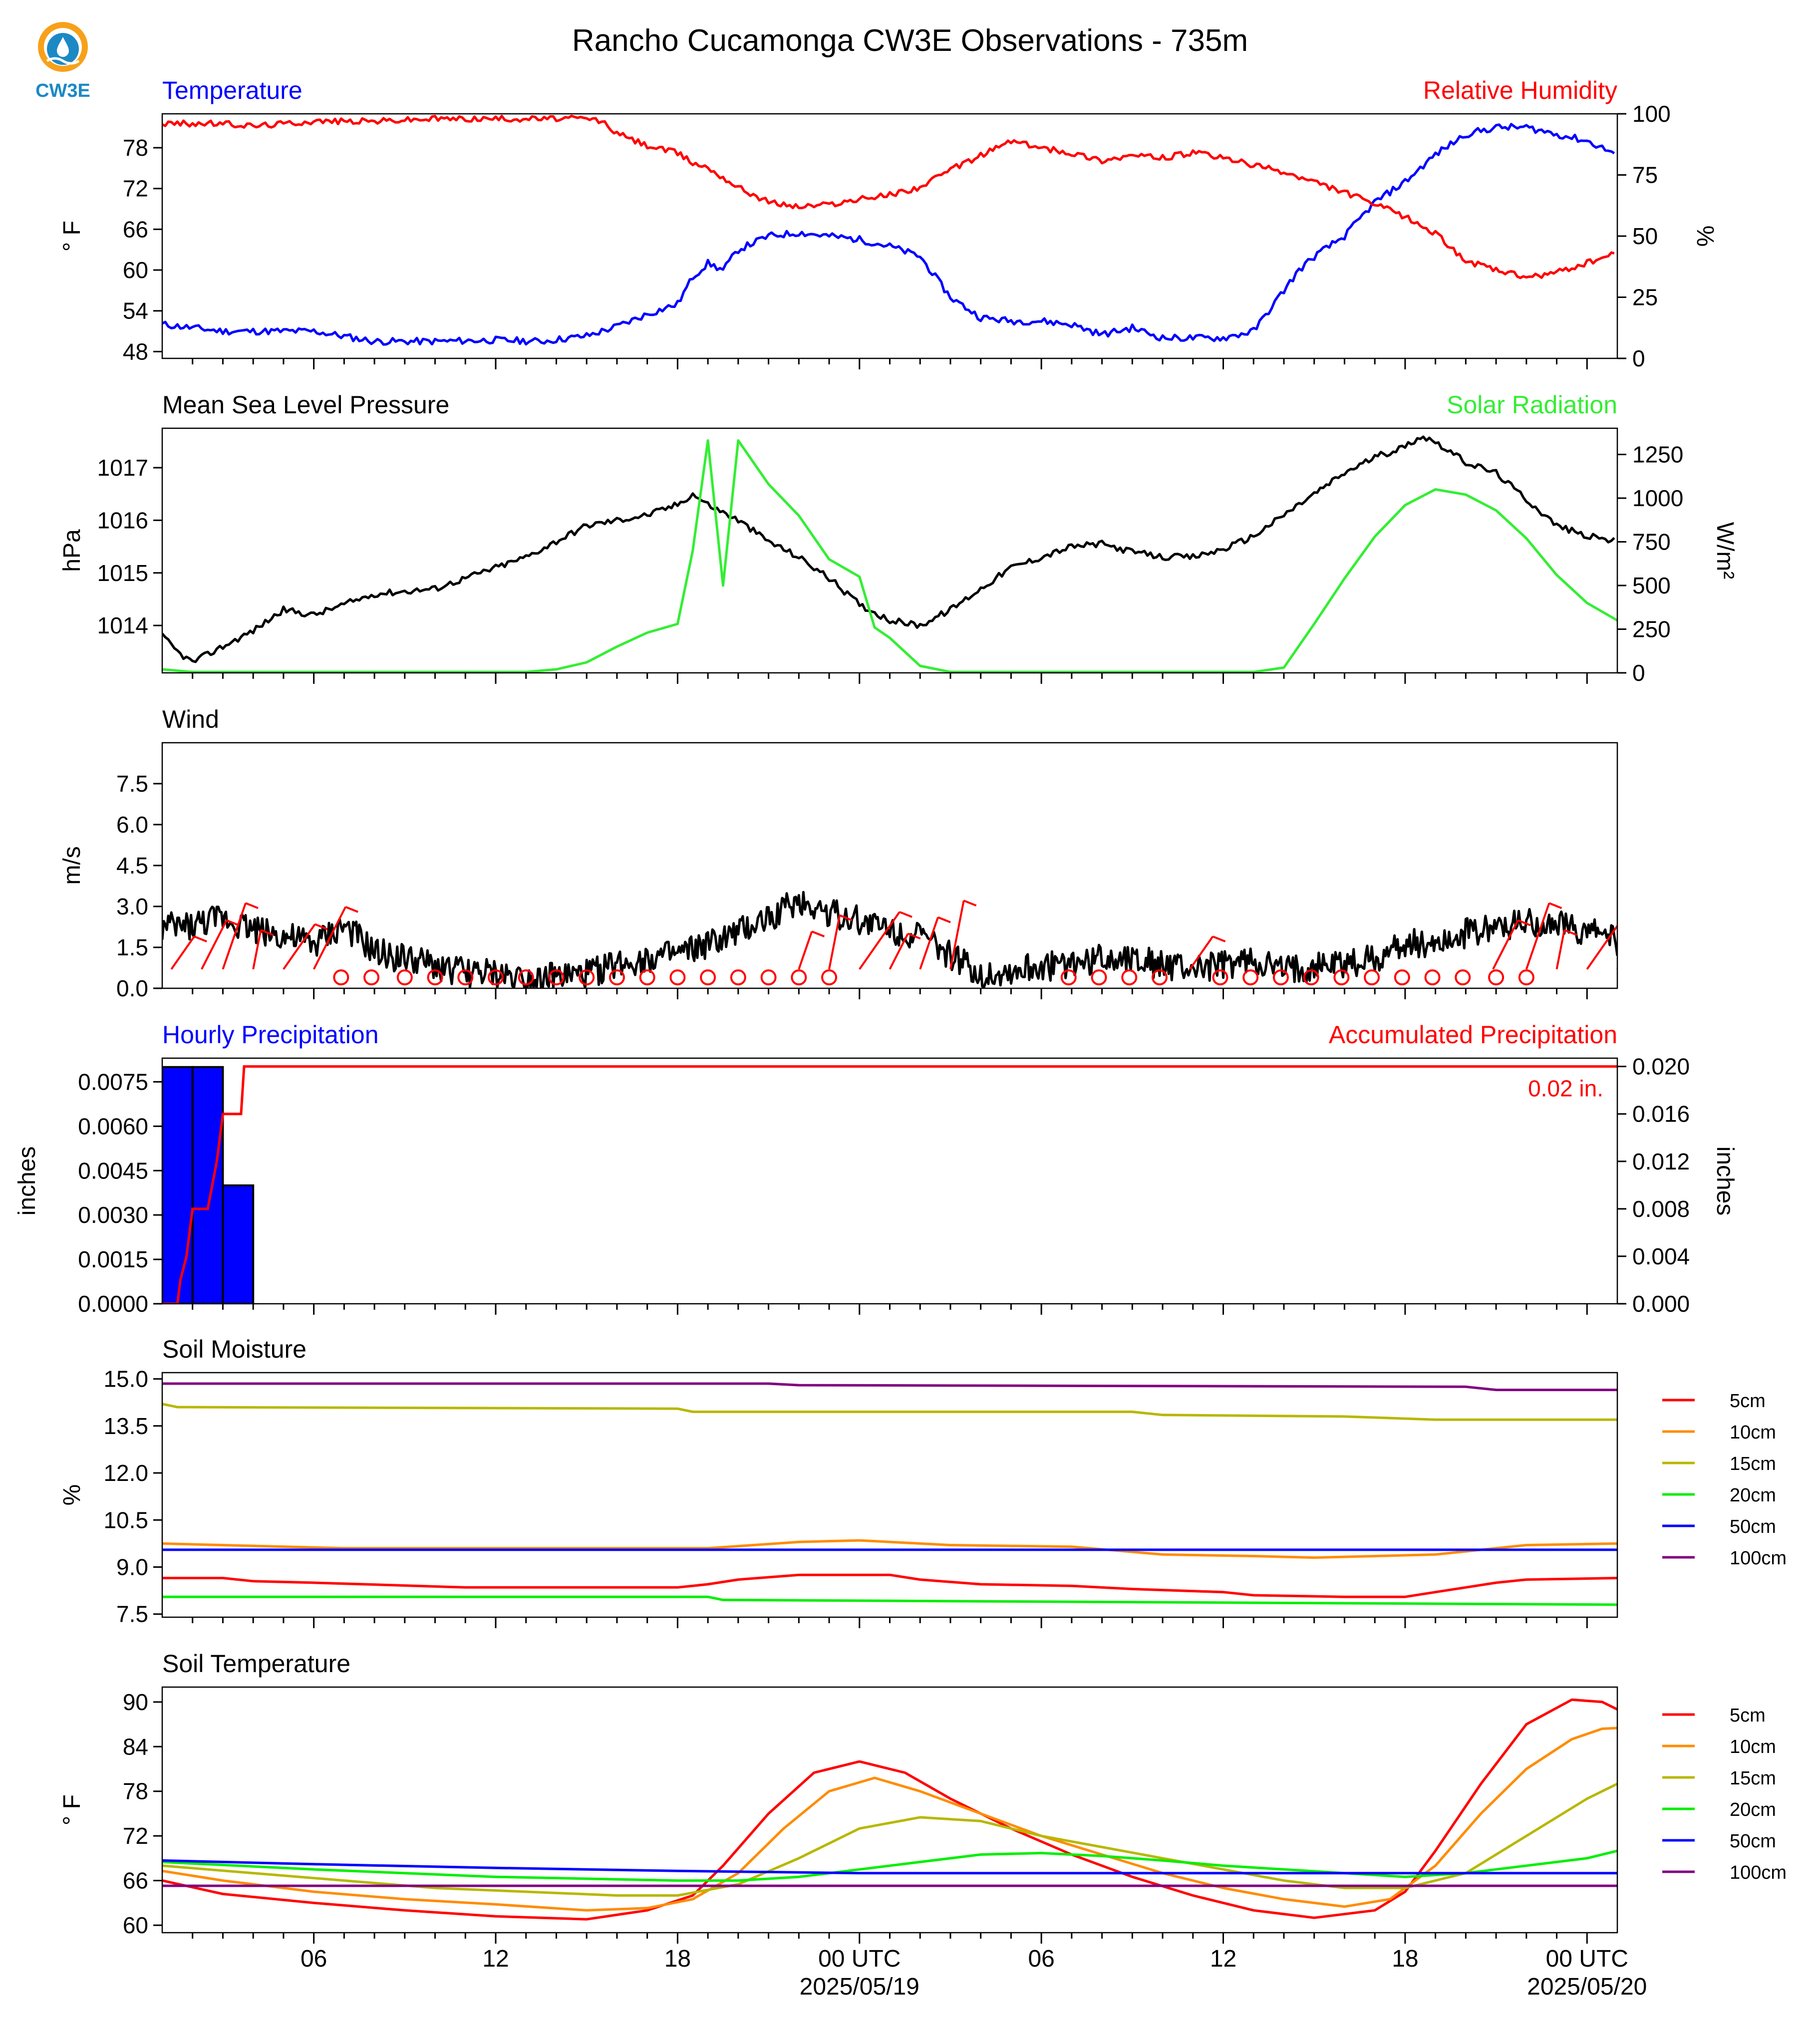 The height and width of the screenshot is (2028, 1820). Describe the element at coordinates (1520, 90) in the screenshot. I see `panel-title-right: Relative Humidity` at that location.